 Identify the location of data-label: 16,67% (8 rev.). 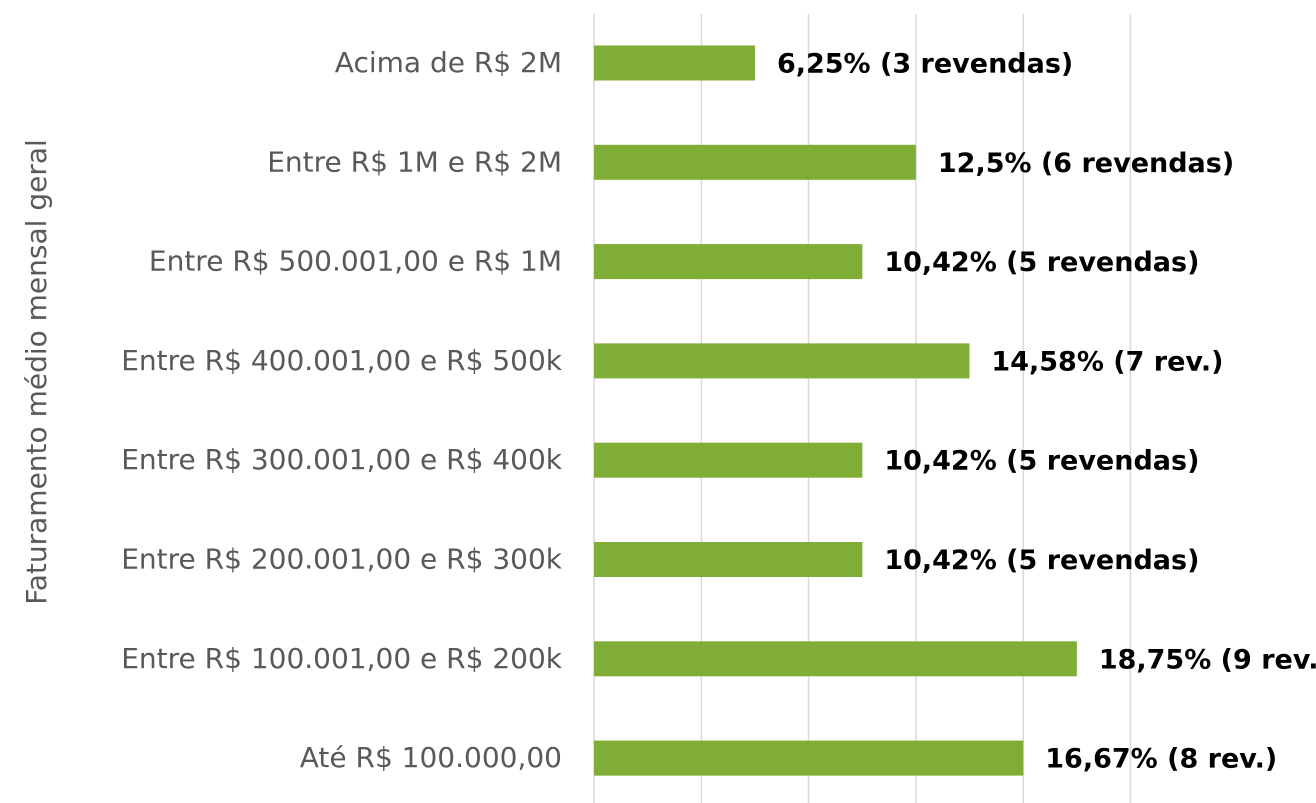
(1161, 759).